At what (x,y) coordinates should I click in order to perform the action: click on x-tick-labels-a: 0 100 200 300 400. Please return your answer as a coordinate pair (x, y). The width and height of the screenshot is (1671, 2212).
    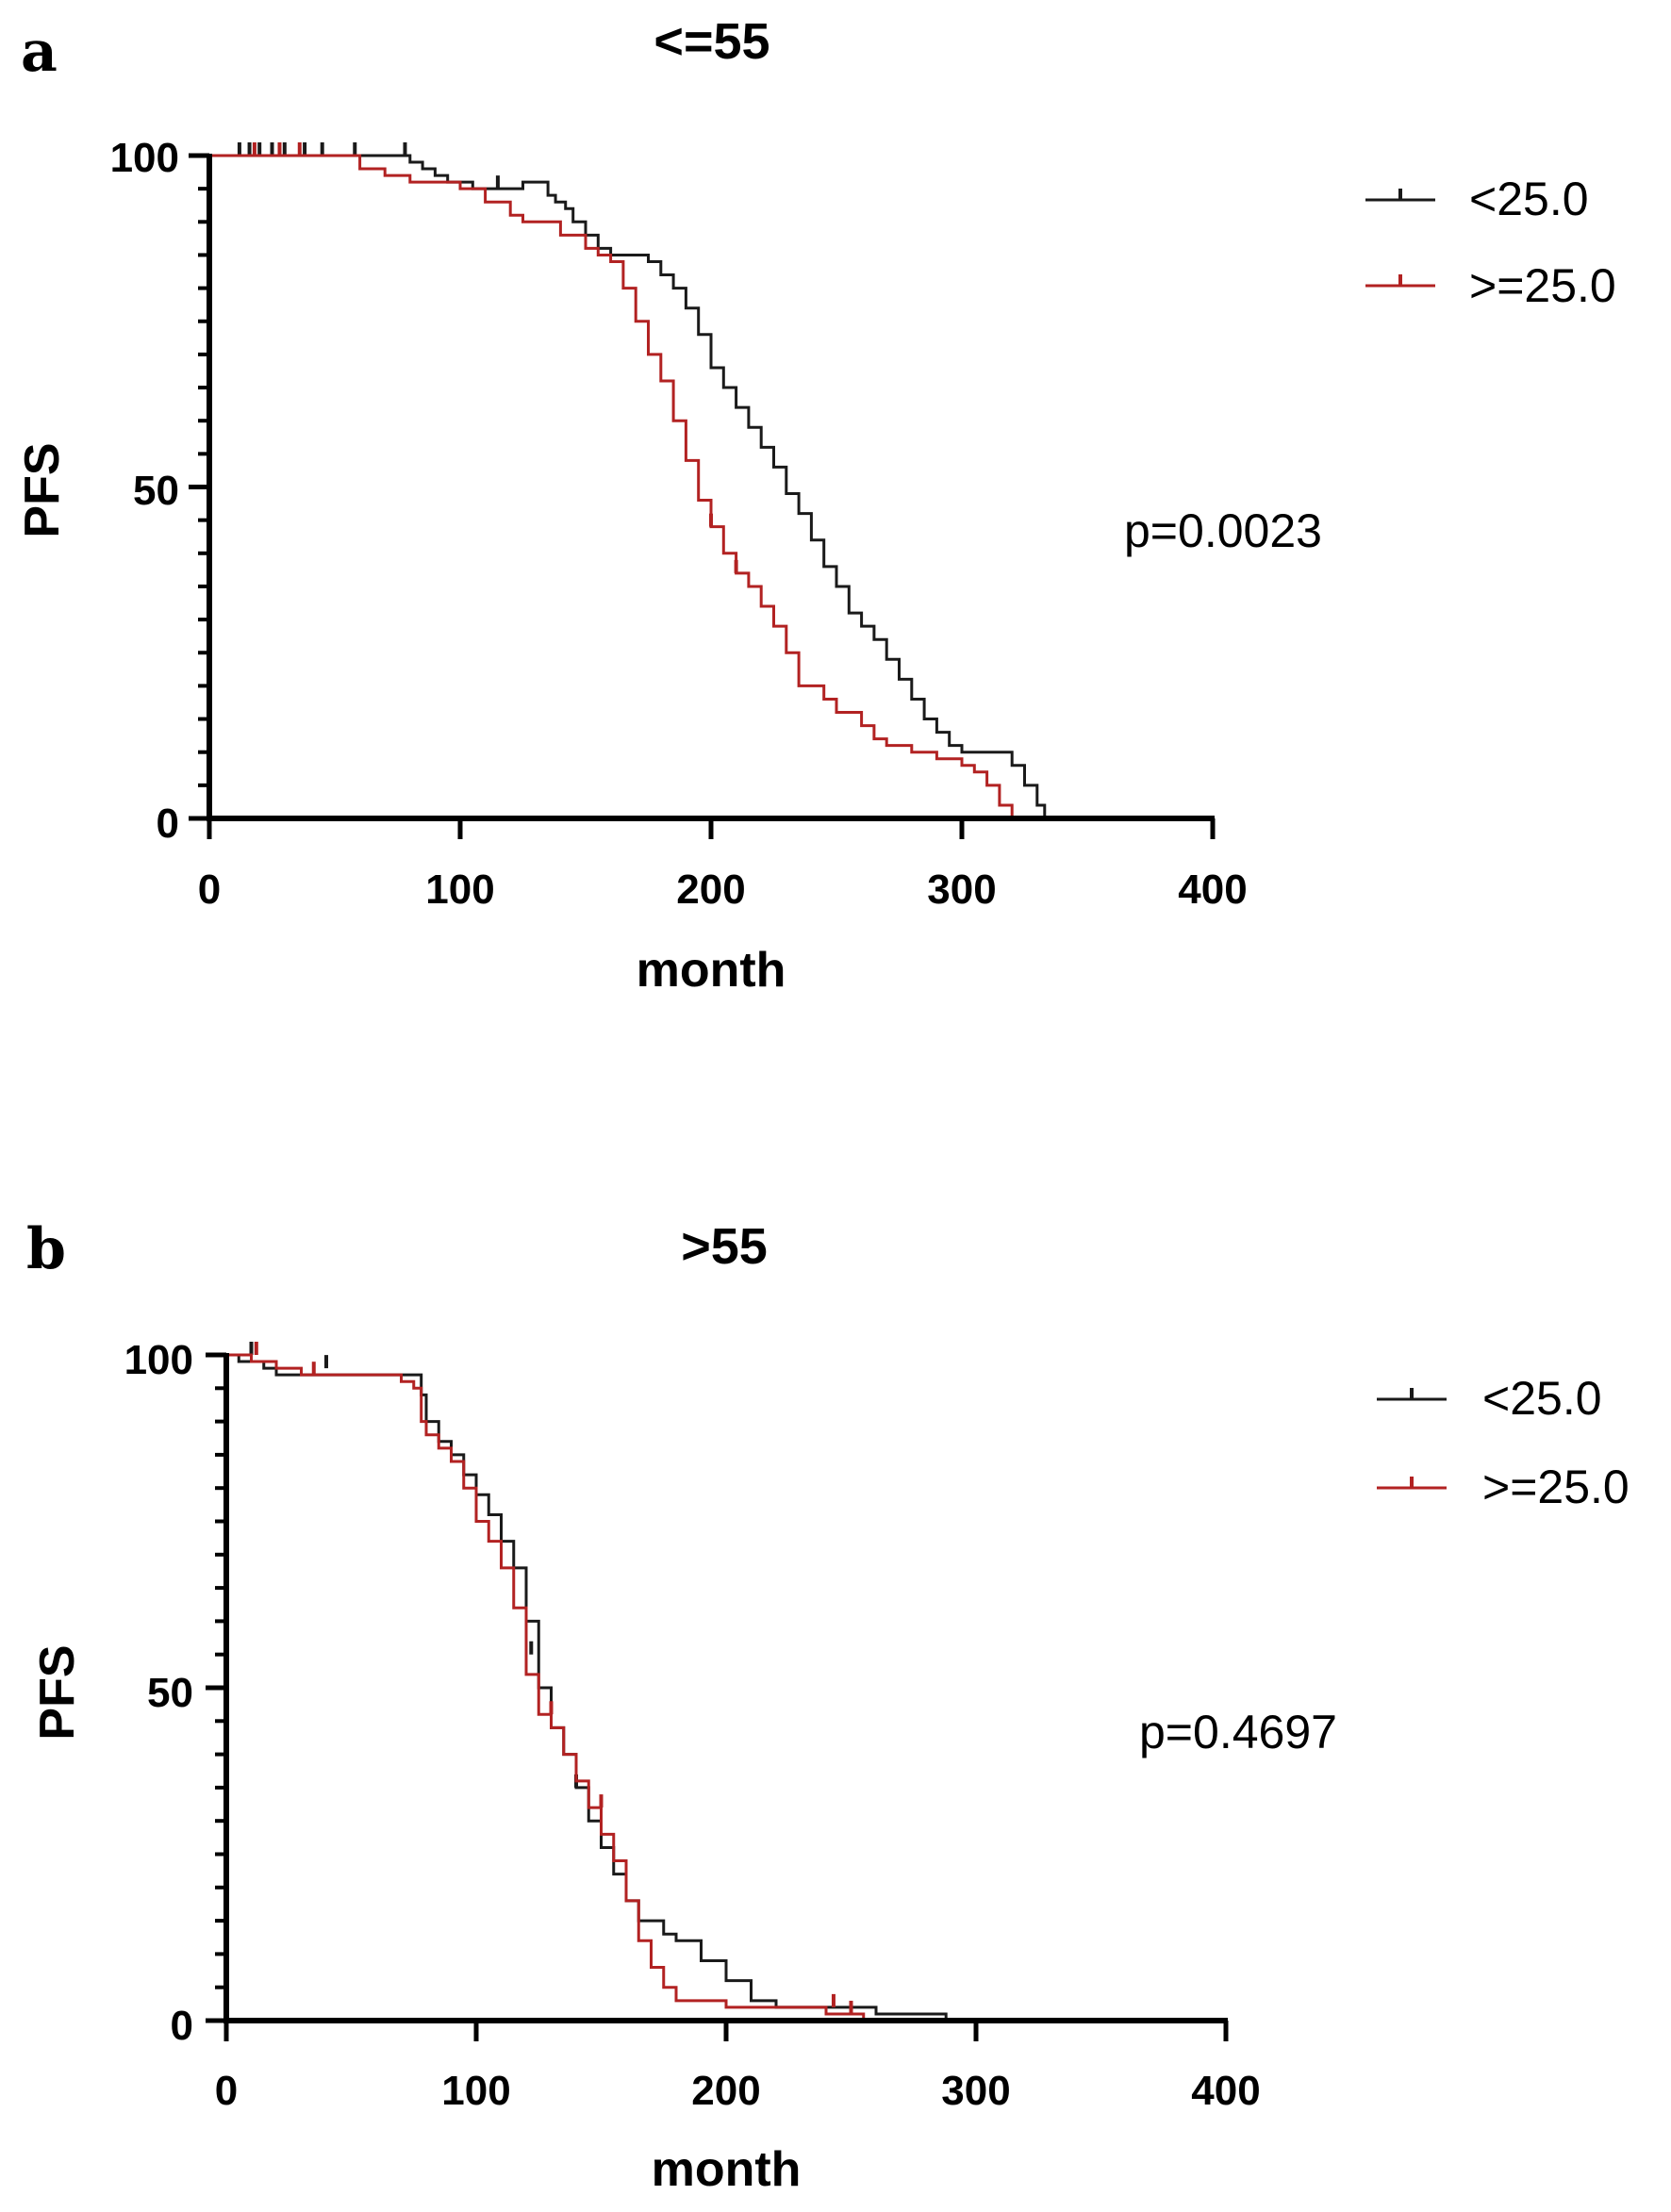
    Looking at the image, I should click on (723, 890).